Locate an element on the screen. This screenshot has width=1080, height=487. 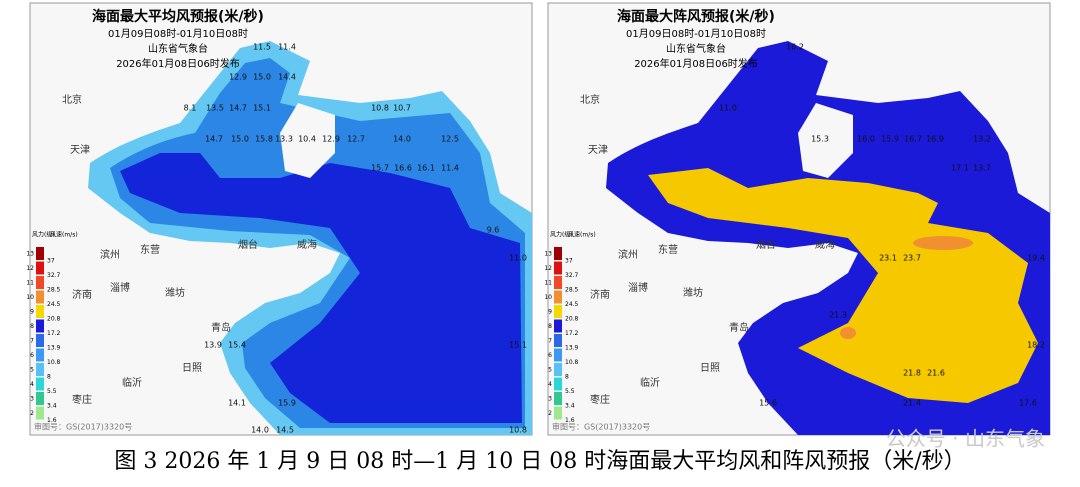
station-value: 11.0 is located at coordinates (728, 108).